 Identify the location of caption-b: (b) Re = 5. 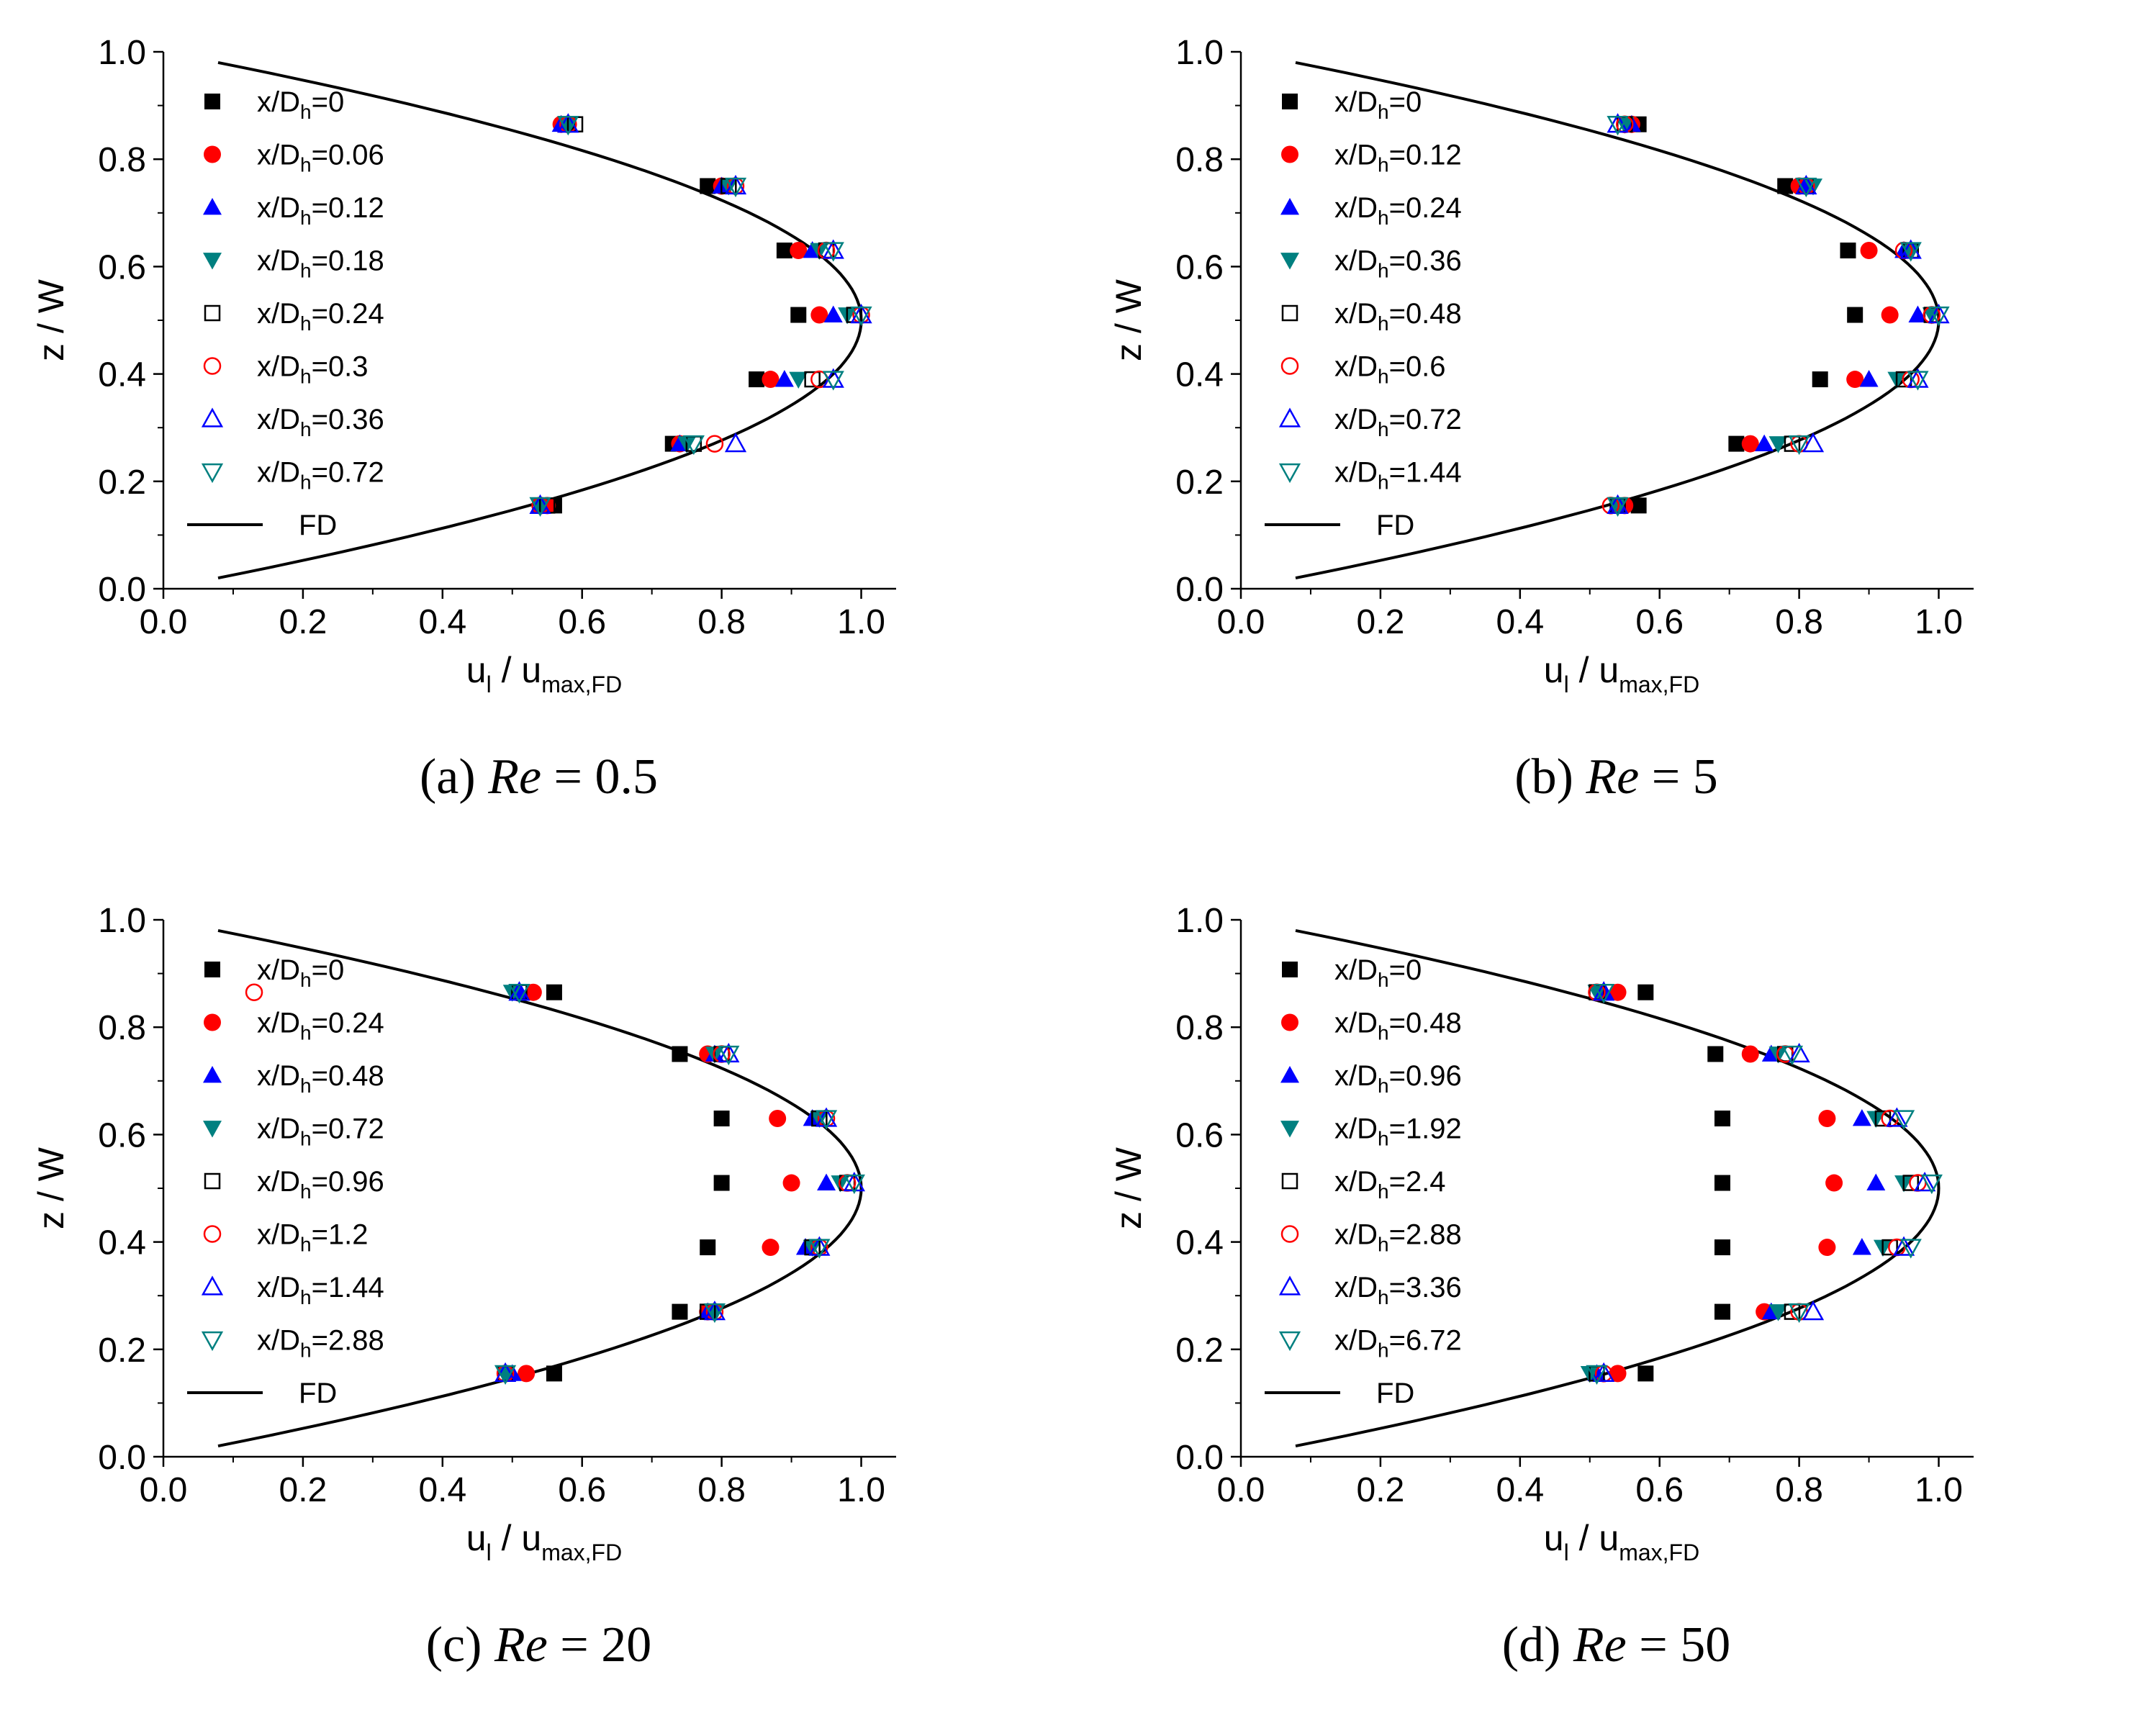
(1617, 778).